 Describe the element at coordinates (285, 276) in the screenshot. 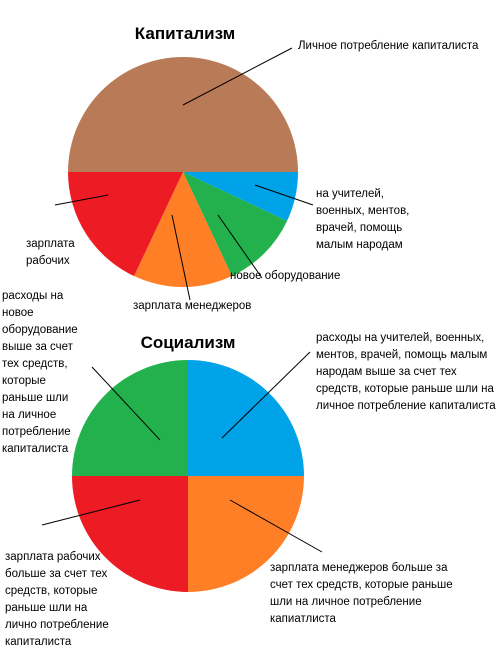

I see `slice-label: новое оборудование` at that location.